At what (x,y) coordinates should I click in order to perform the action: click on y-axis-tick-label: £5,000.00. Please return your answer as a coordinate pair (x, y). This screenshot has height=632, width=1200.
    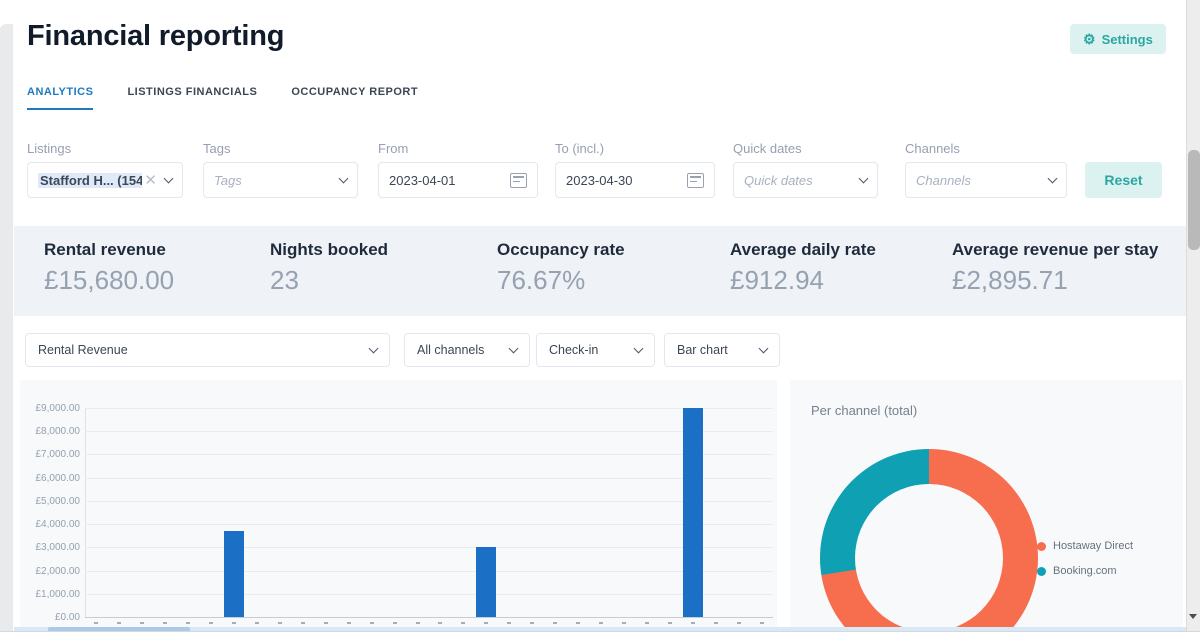
    Looking at the image, I should click on (58, 501).